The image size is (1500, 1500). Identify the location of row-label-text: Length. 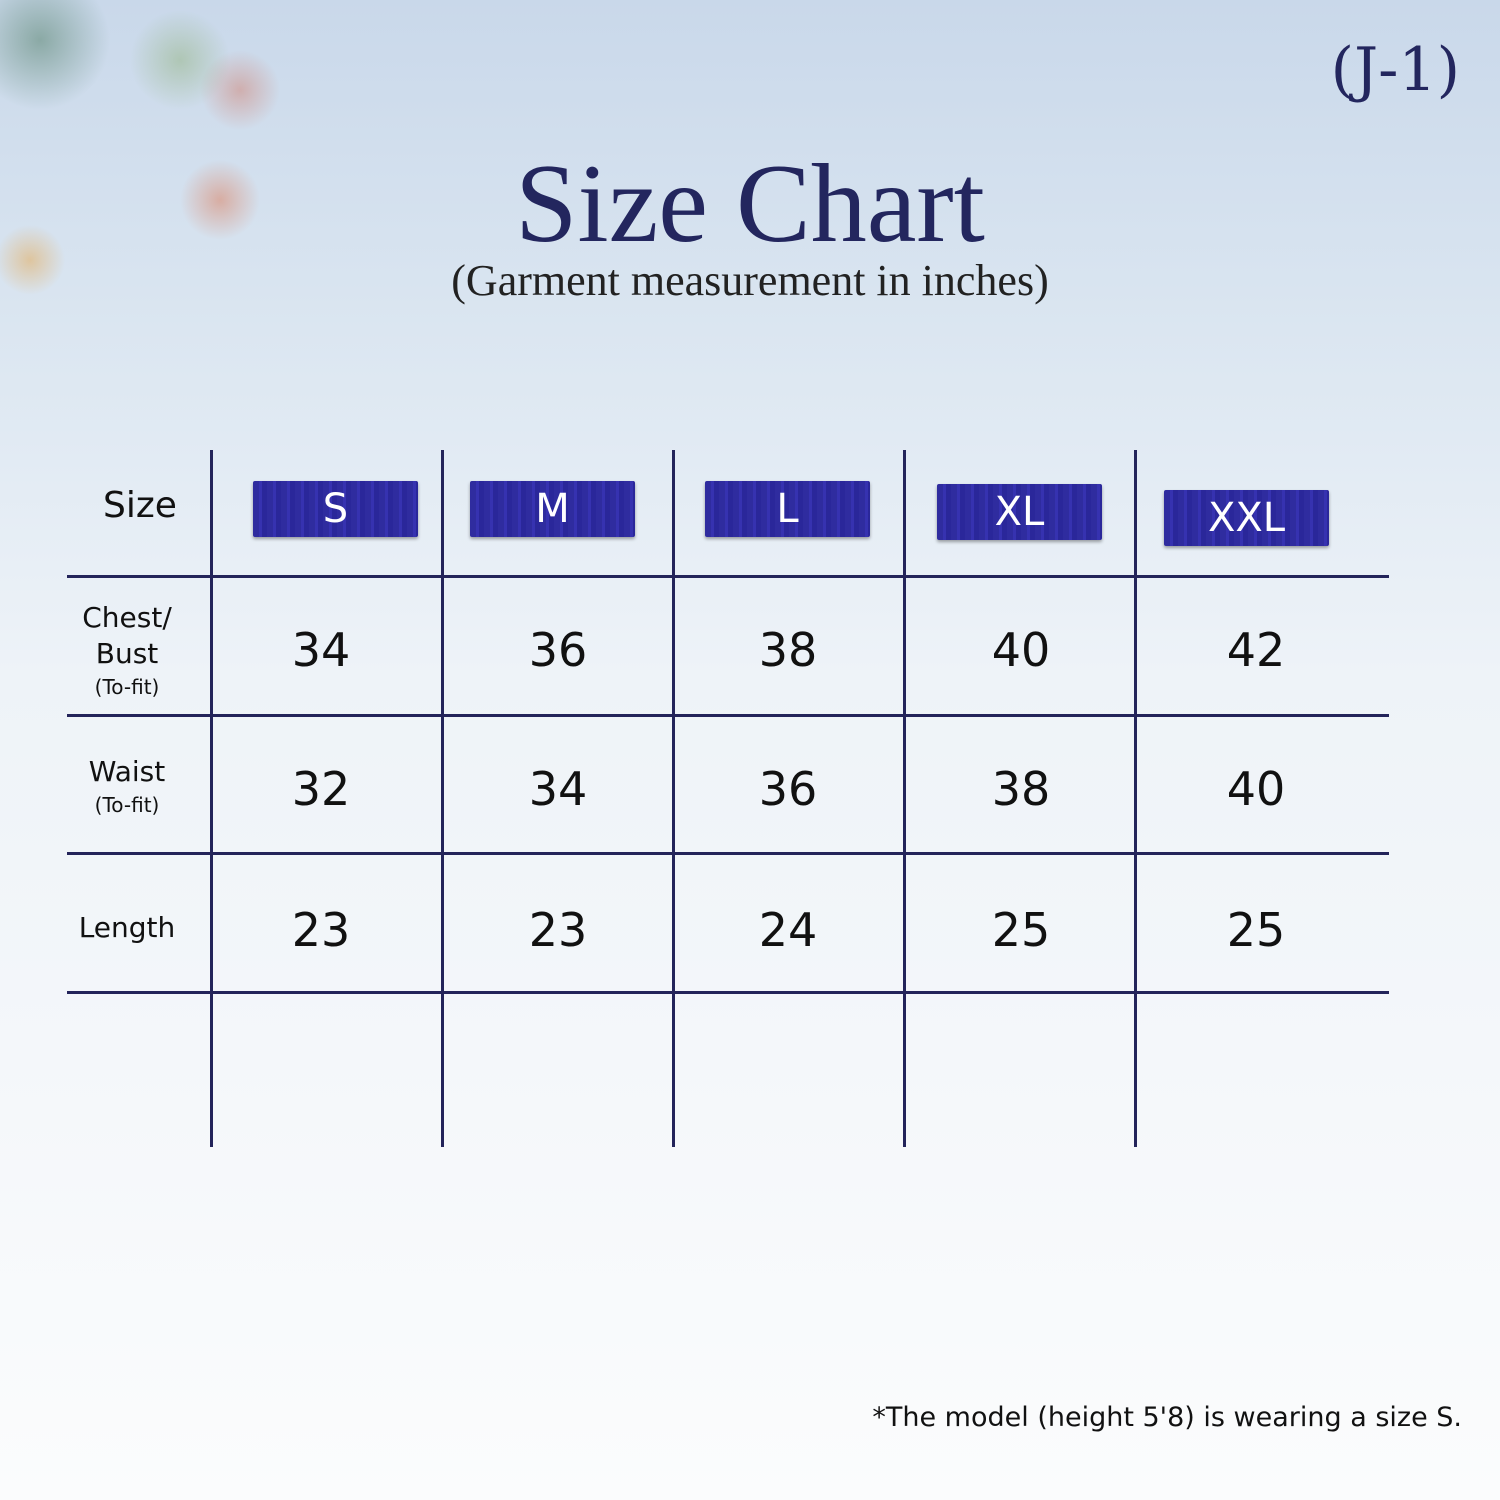
(127, 927).